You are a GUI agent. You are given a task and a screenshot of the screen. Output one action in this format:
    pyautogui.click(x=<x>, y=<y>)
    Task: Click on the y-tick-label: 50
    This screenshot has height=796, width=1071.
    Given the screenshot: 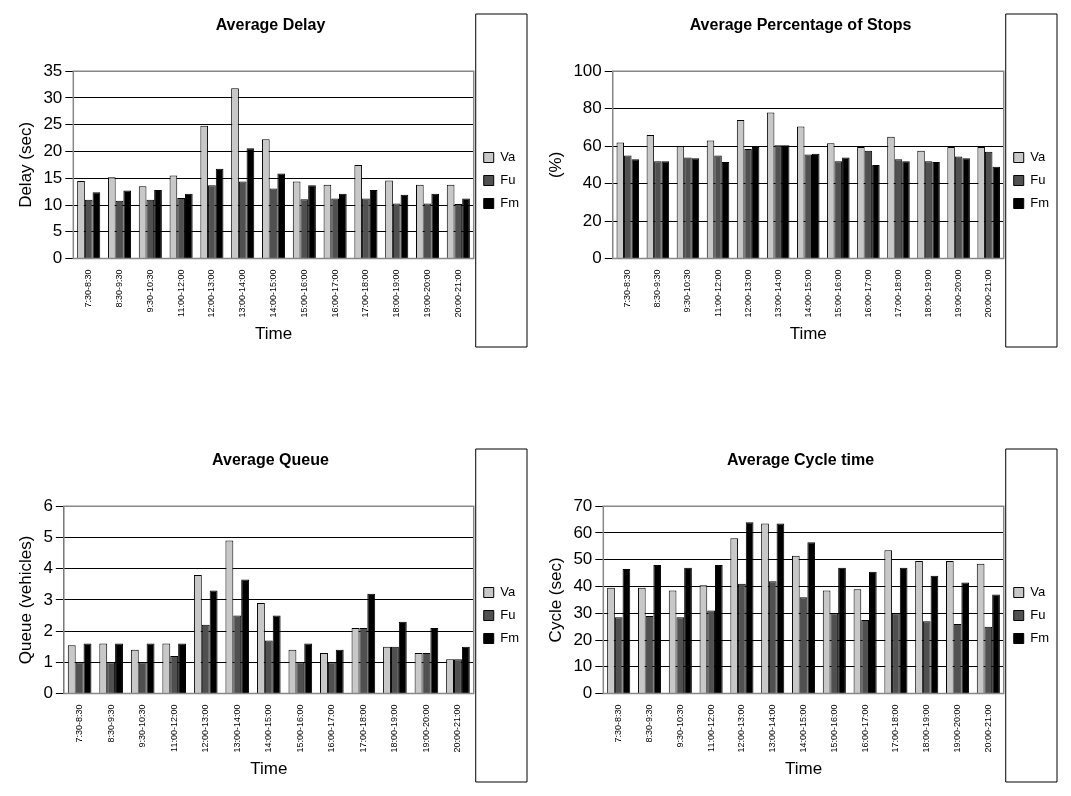 What is the action you would take?
    pyautogui.click(x=583, y=559)
    